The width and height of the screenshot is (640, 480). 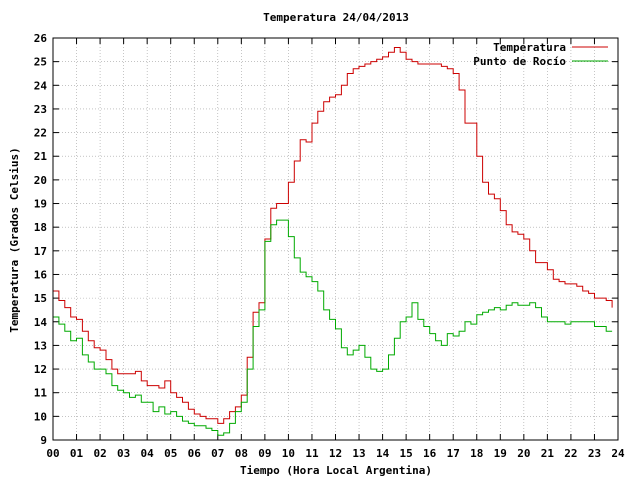 What do you see at coordinates (430, 453) in the screenshot?
I see `x-tick-label: 16` at bounding box center [430, 453].